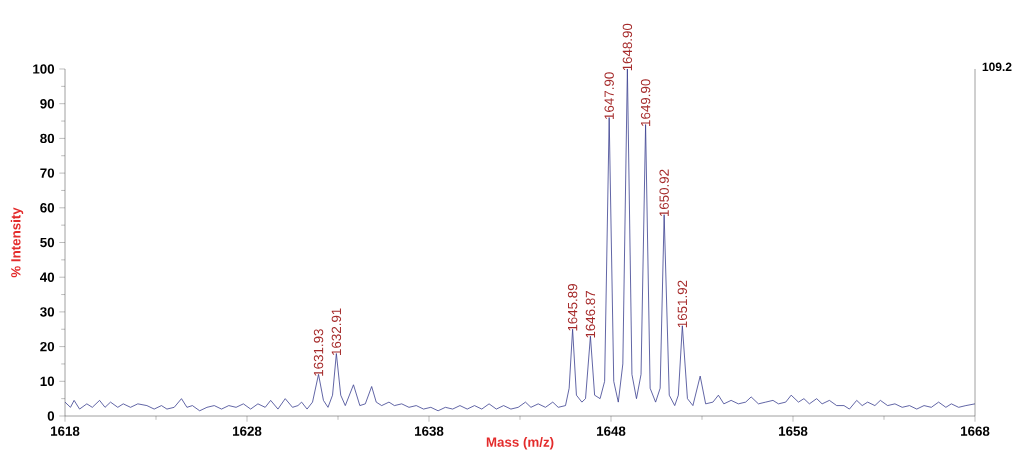 This screenshot has height=461, width=1020. I want to click on y-axis-title: % Intensity, so click(17, 242).